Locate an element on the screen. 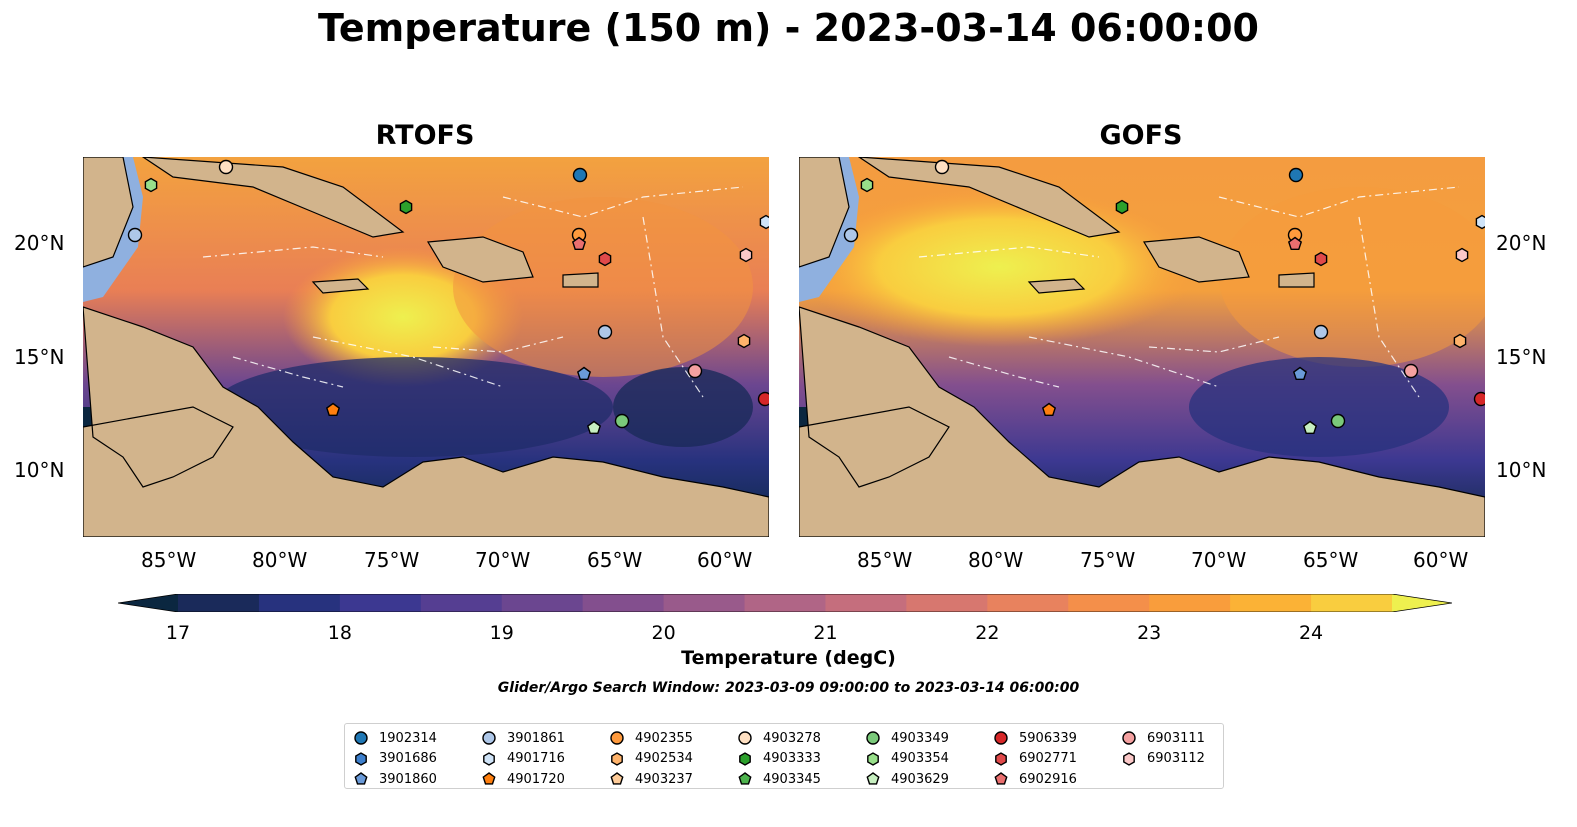  colorbar-extend-low is located at coordinates (148, 603).